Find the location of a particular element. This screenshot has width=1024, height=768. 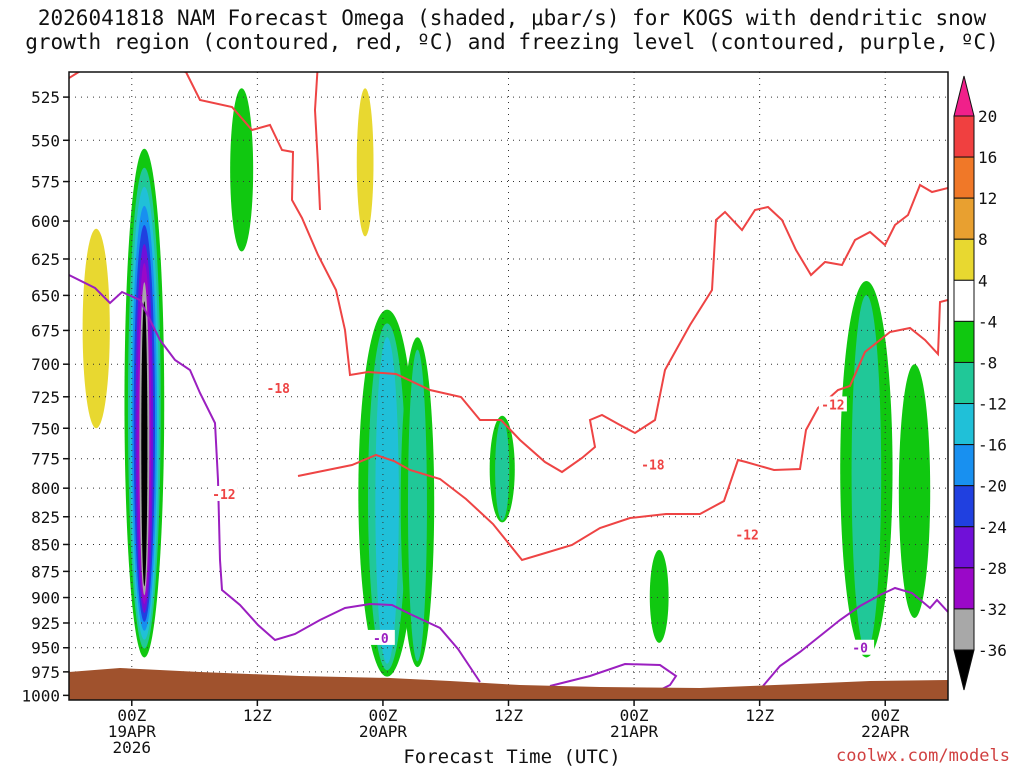

freezing-level-contour-middle is located at coordinates (613, 676).